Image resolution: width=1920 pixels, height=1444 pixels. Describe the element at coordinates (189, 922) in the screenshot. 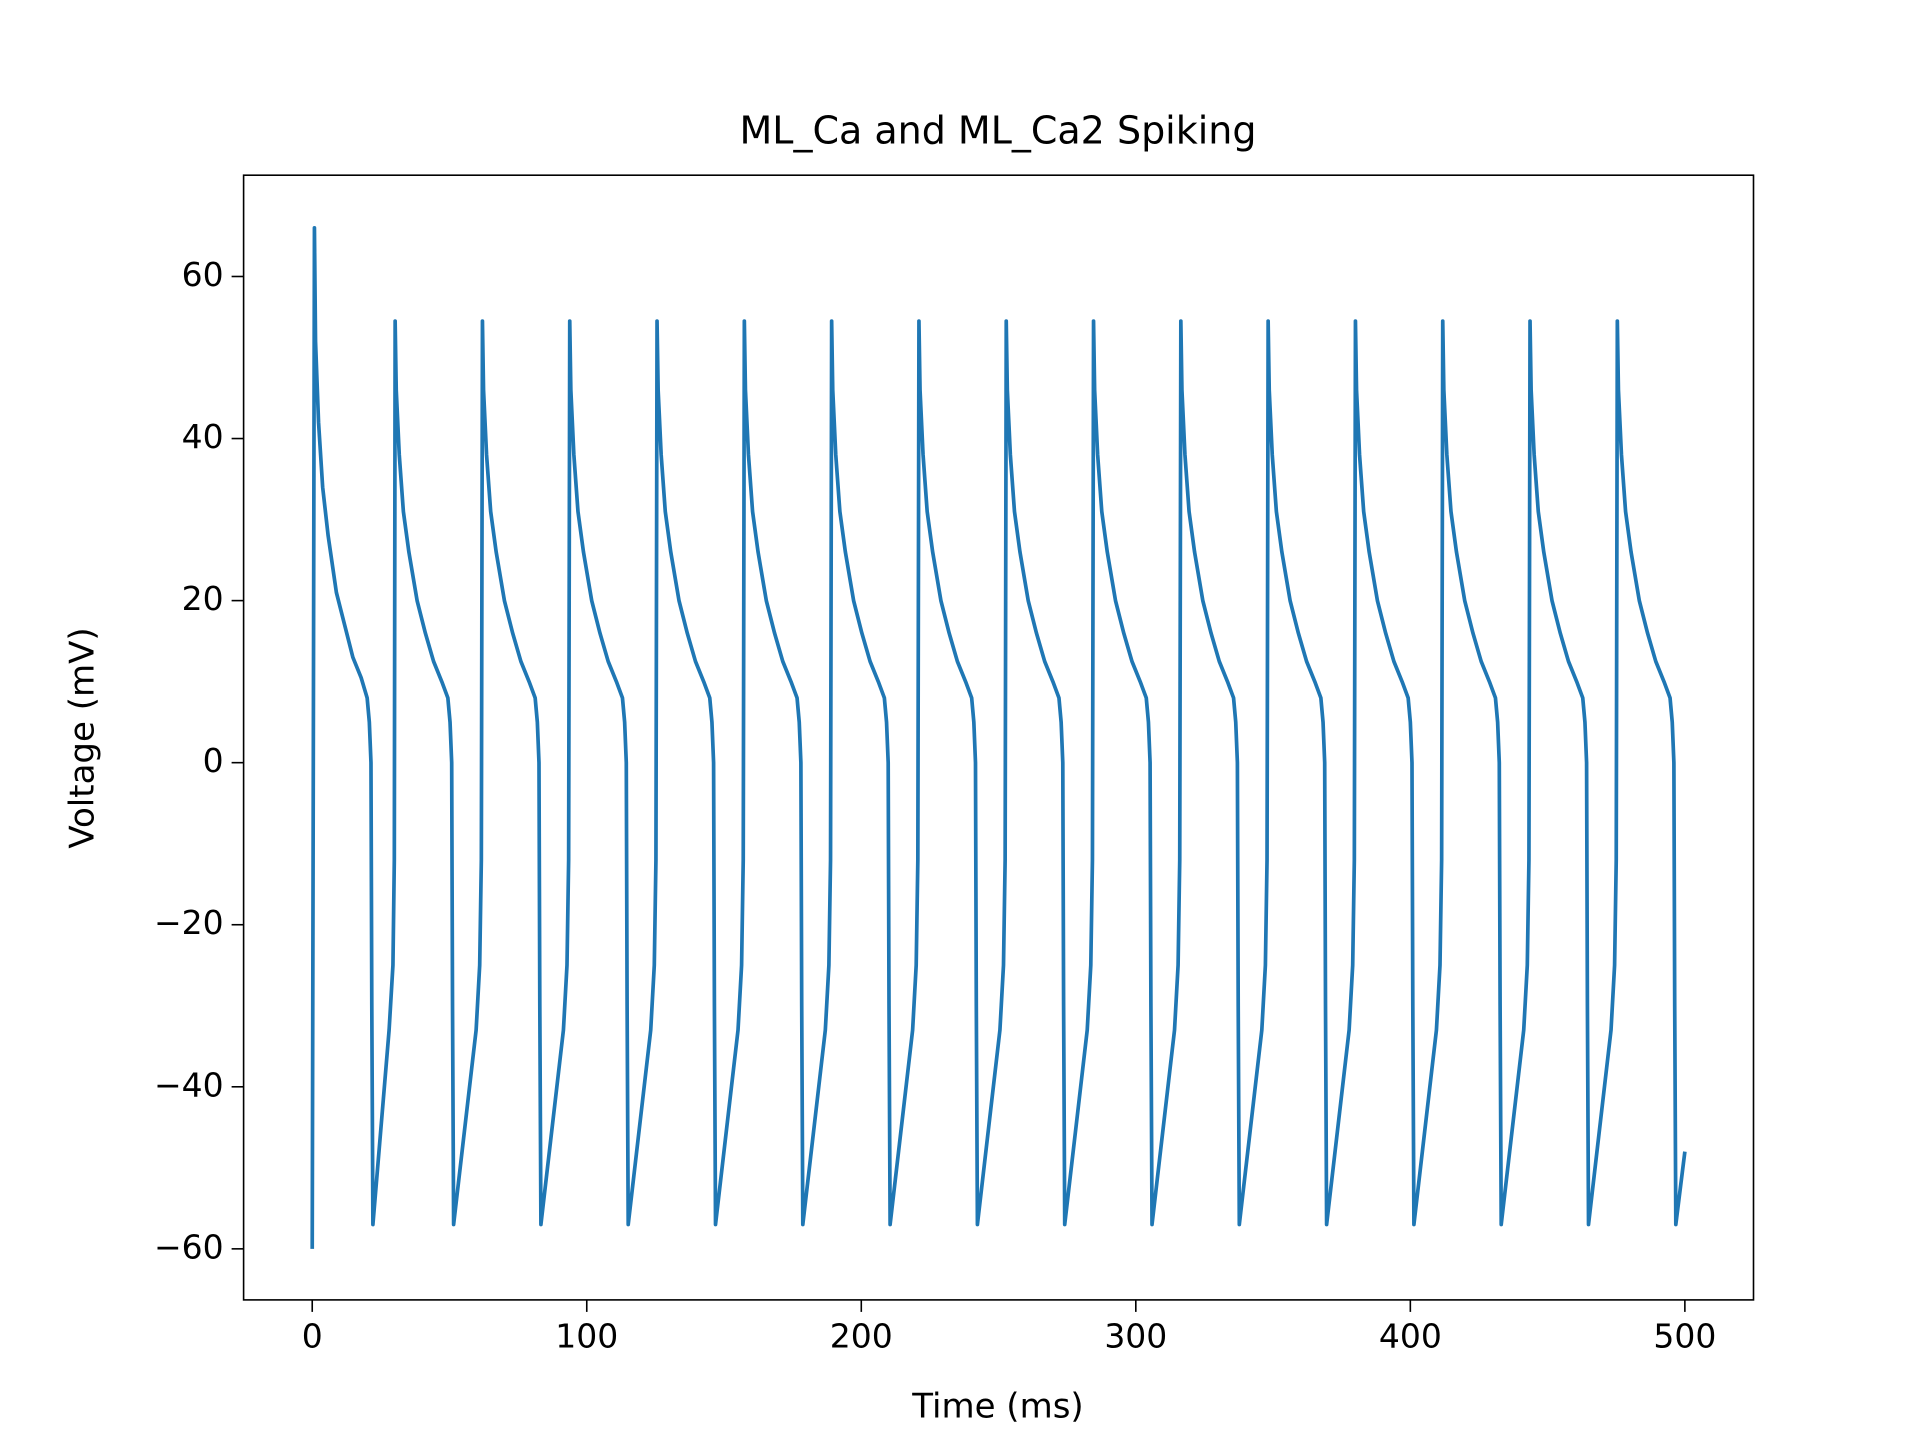

I see `y-tick-label: −20` at that location.